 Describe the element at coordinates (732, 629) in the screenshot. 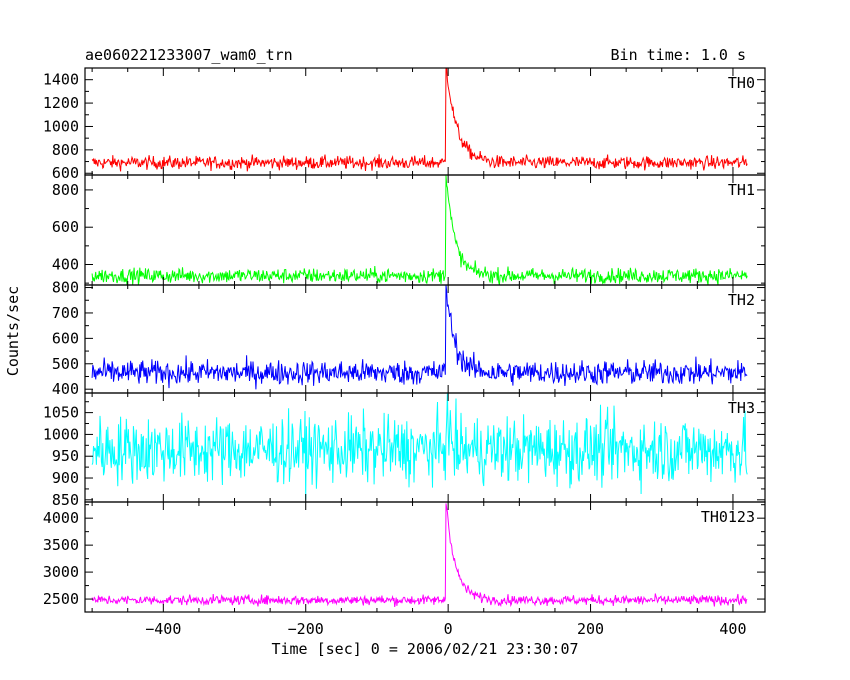

I see `x-tick-label: 400` at that location.